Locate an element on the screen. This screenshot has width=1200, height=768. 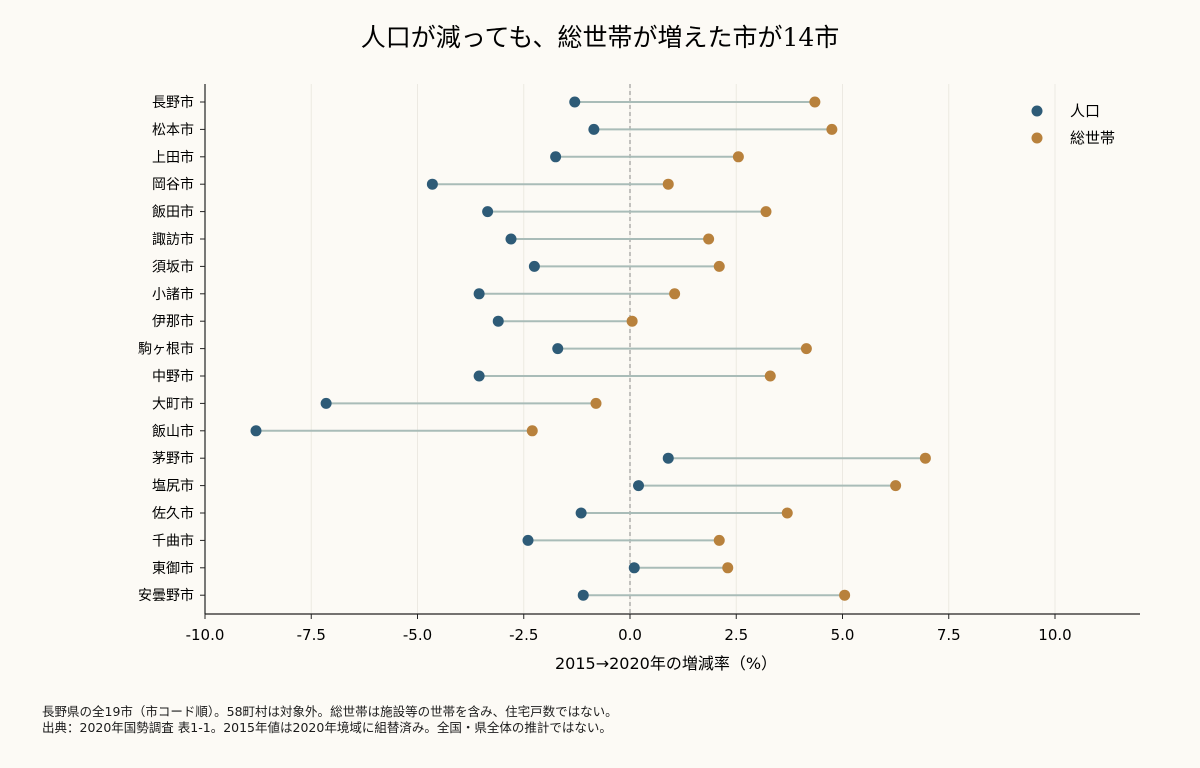
x-tick-label: -2.5 is located at coordinates (523, 635).